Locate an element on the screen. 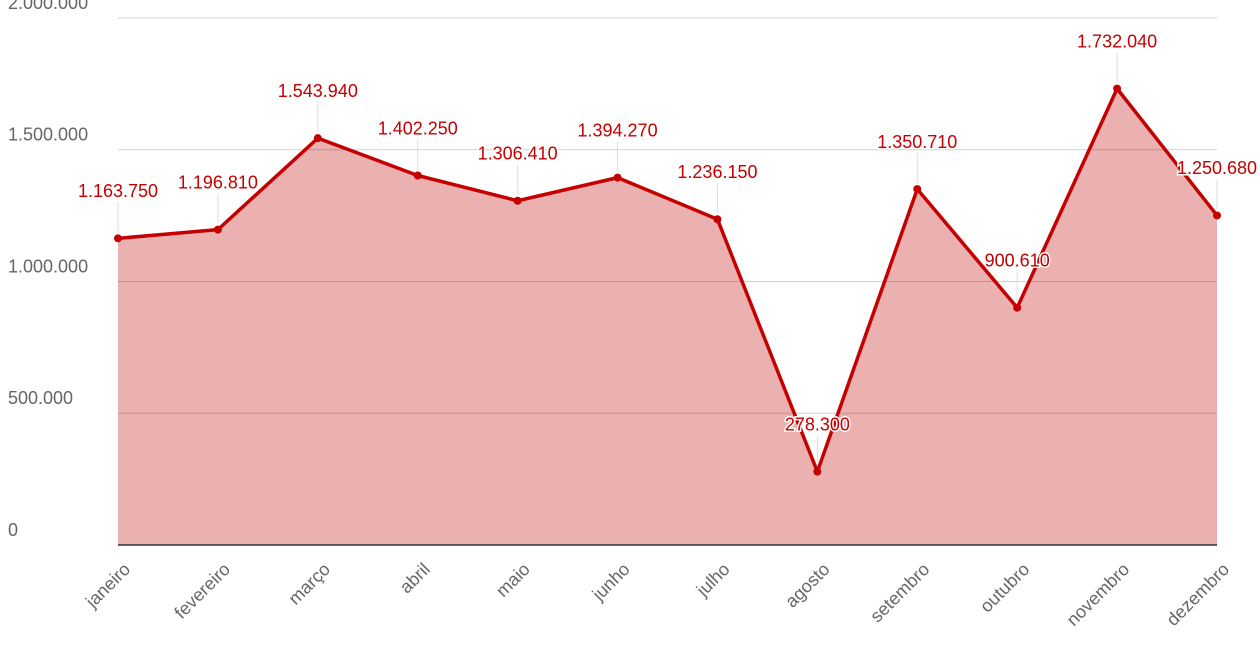 The width and height of the screenshot is (1260, 653). x-tick-label: março is located at coordinates (309, 584).